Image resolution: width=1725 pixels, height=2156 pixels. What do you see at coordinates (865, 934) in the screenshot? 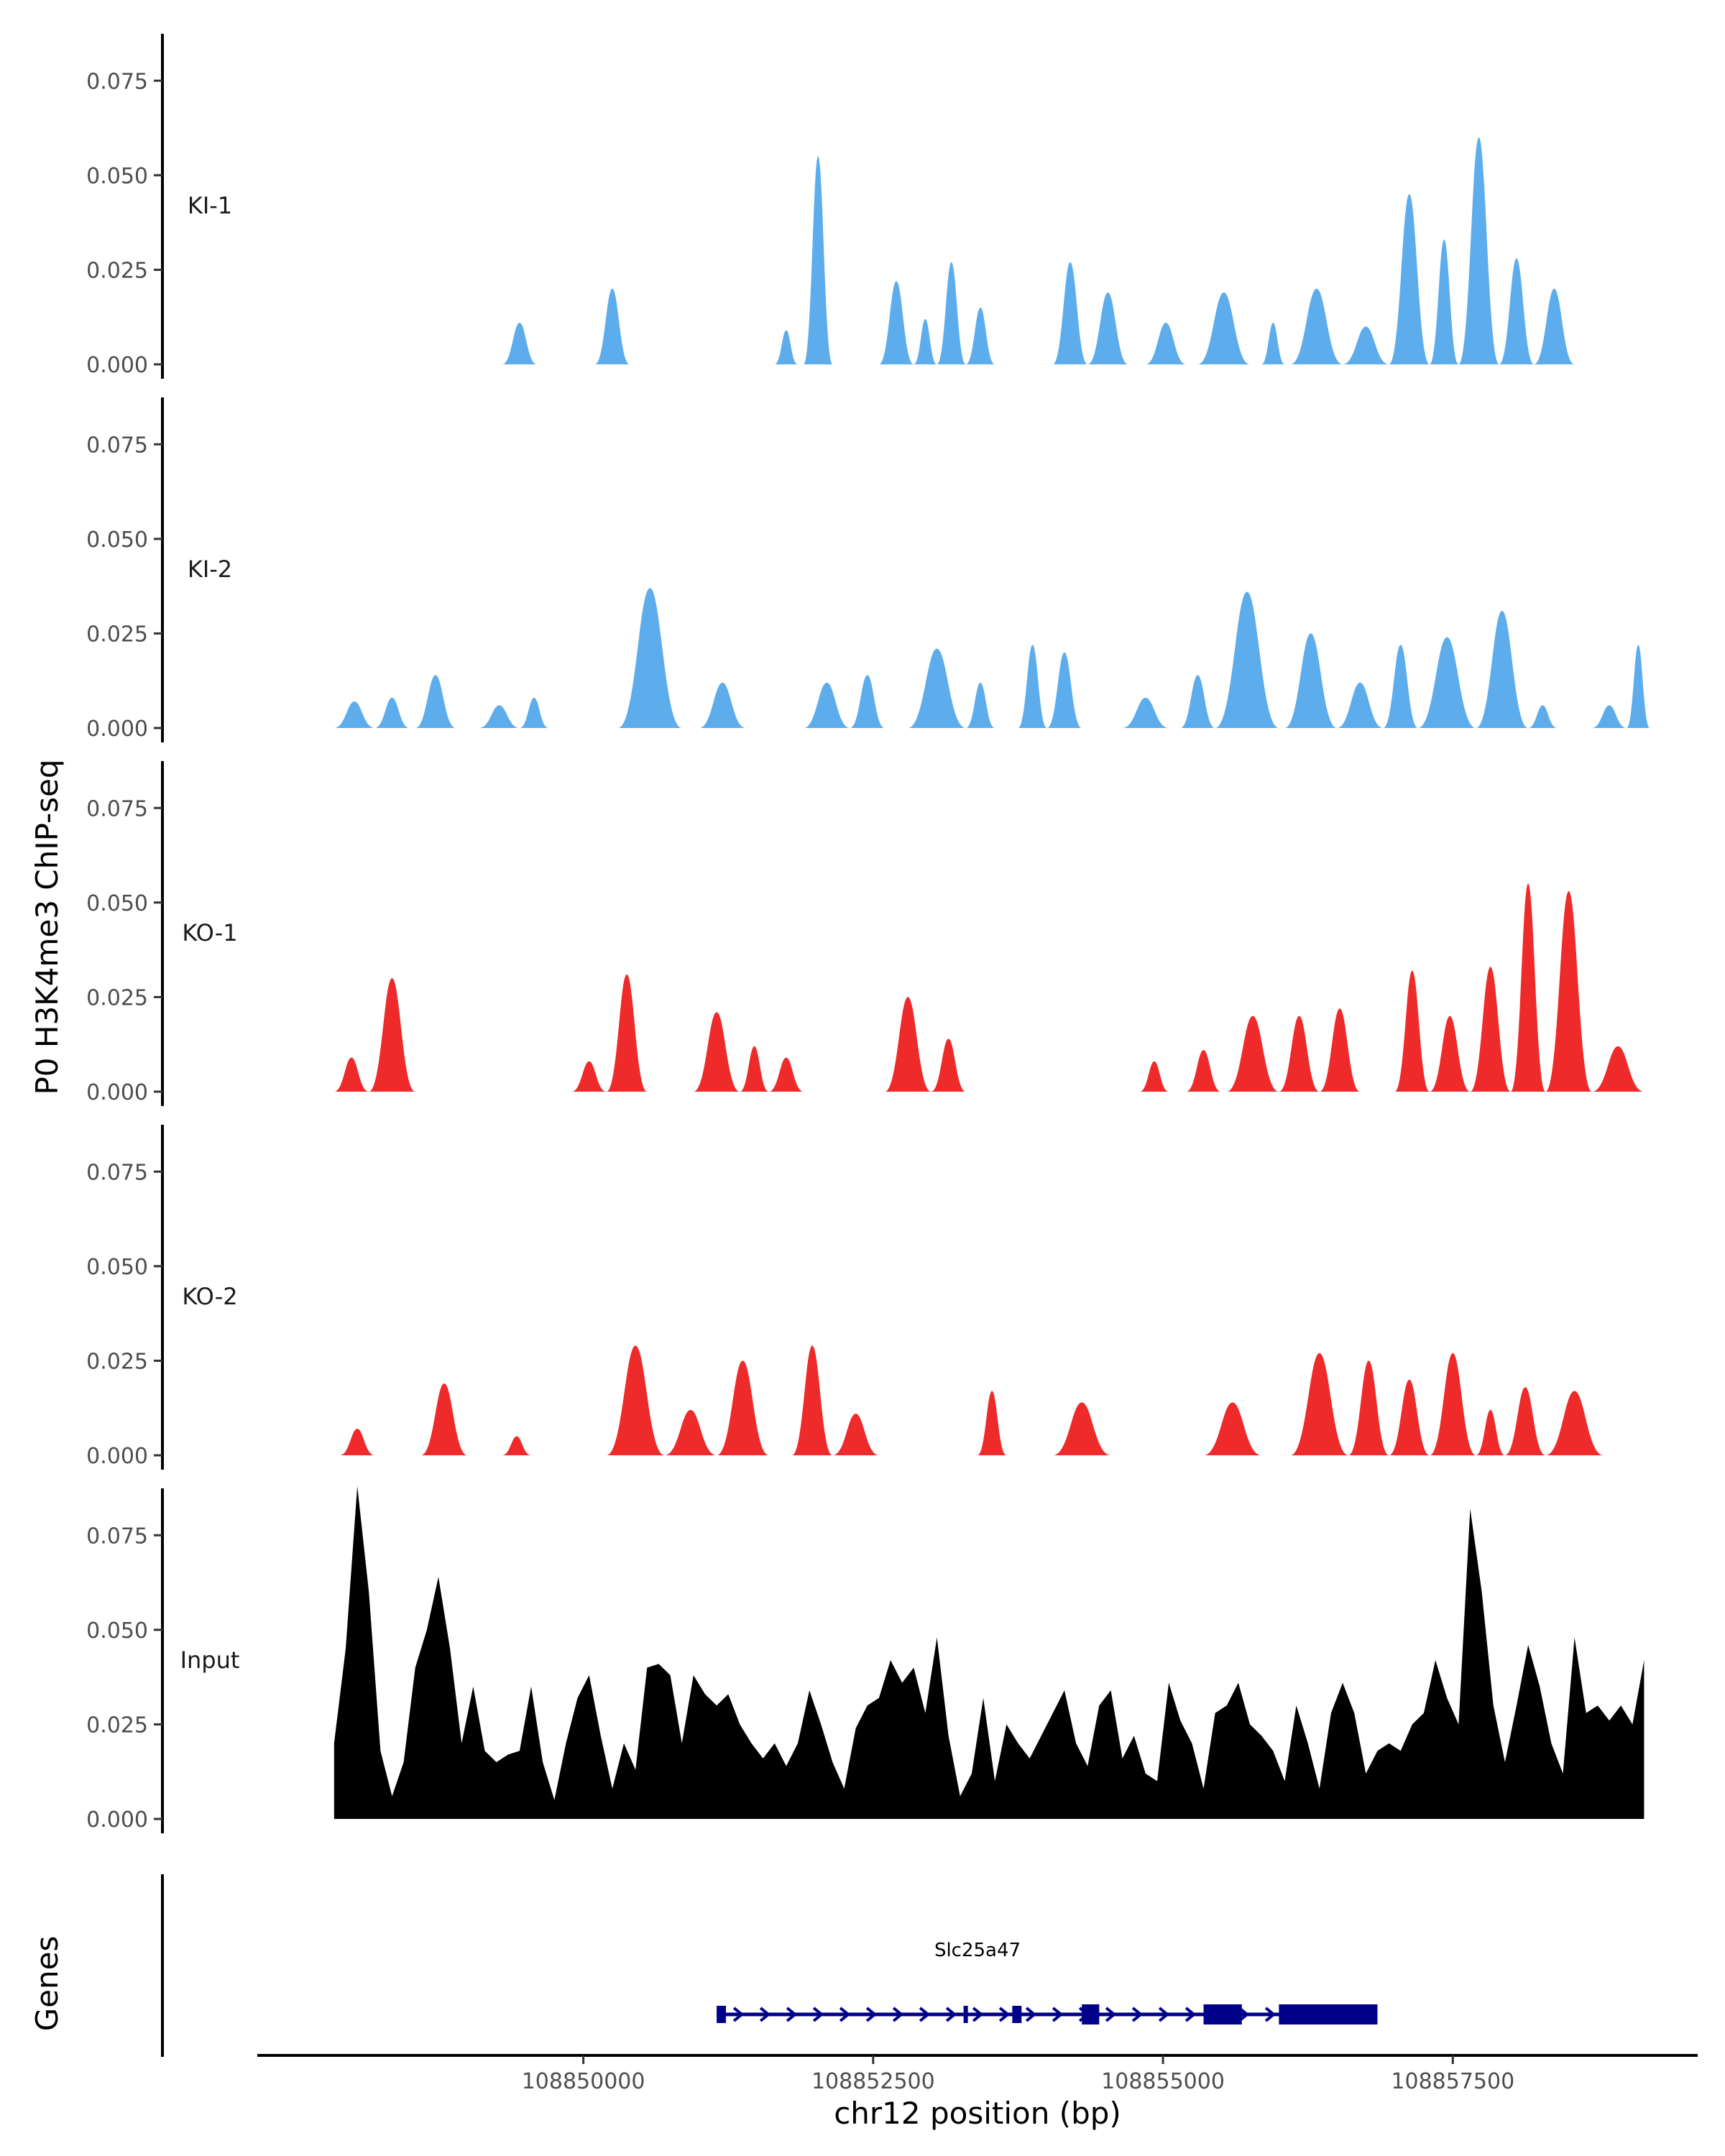
I see `track-ko-1: 0.000 0.025 0.050 0.075 KO-1` at bounding box center [865, 934].